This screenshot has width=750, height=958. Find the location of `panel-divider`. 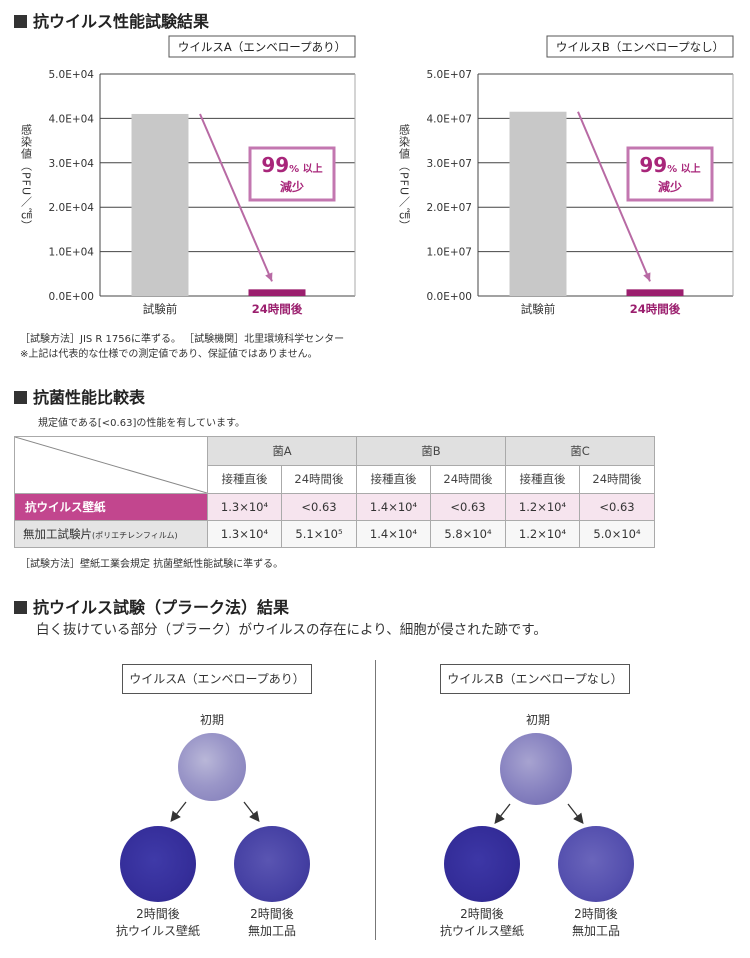

panel-divider is located at coordinates (375, 800).